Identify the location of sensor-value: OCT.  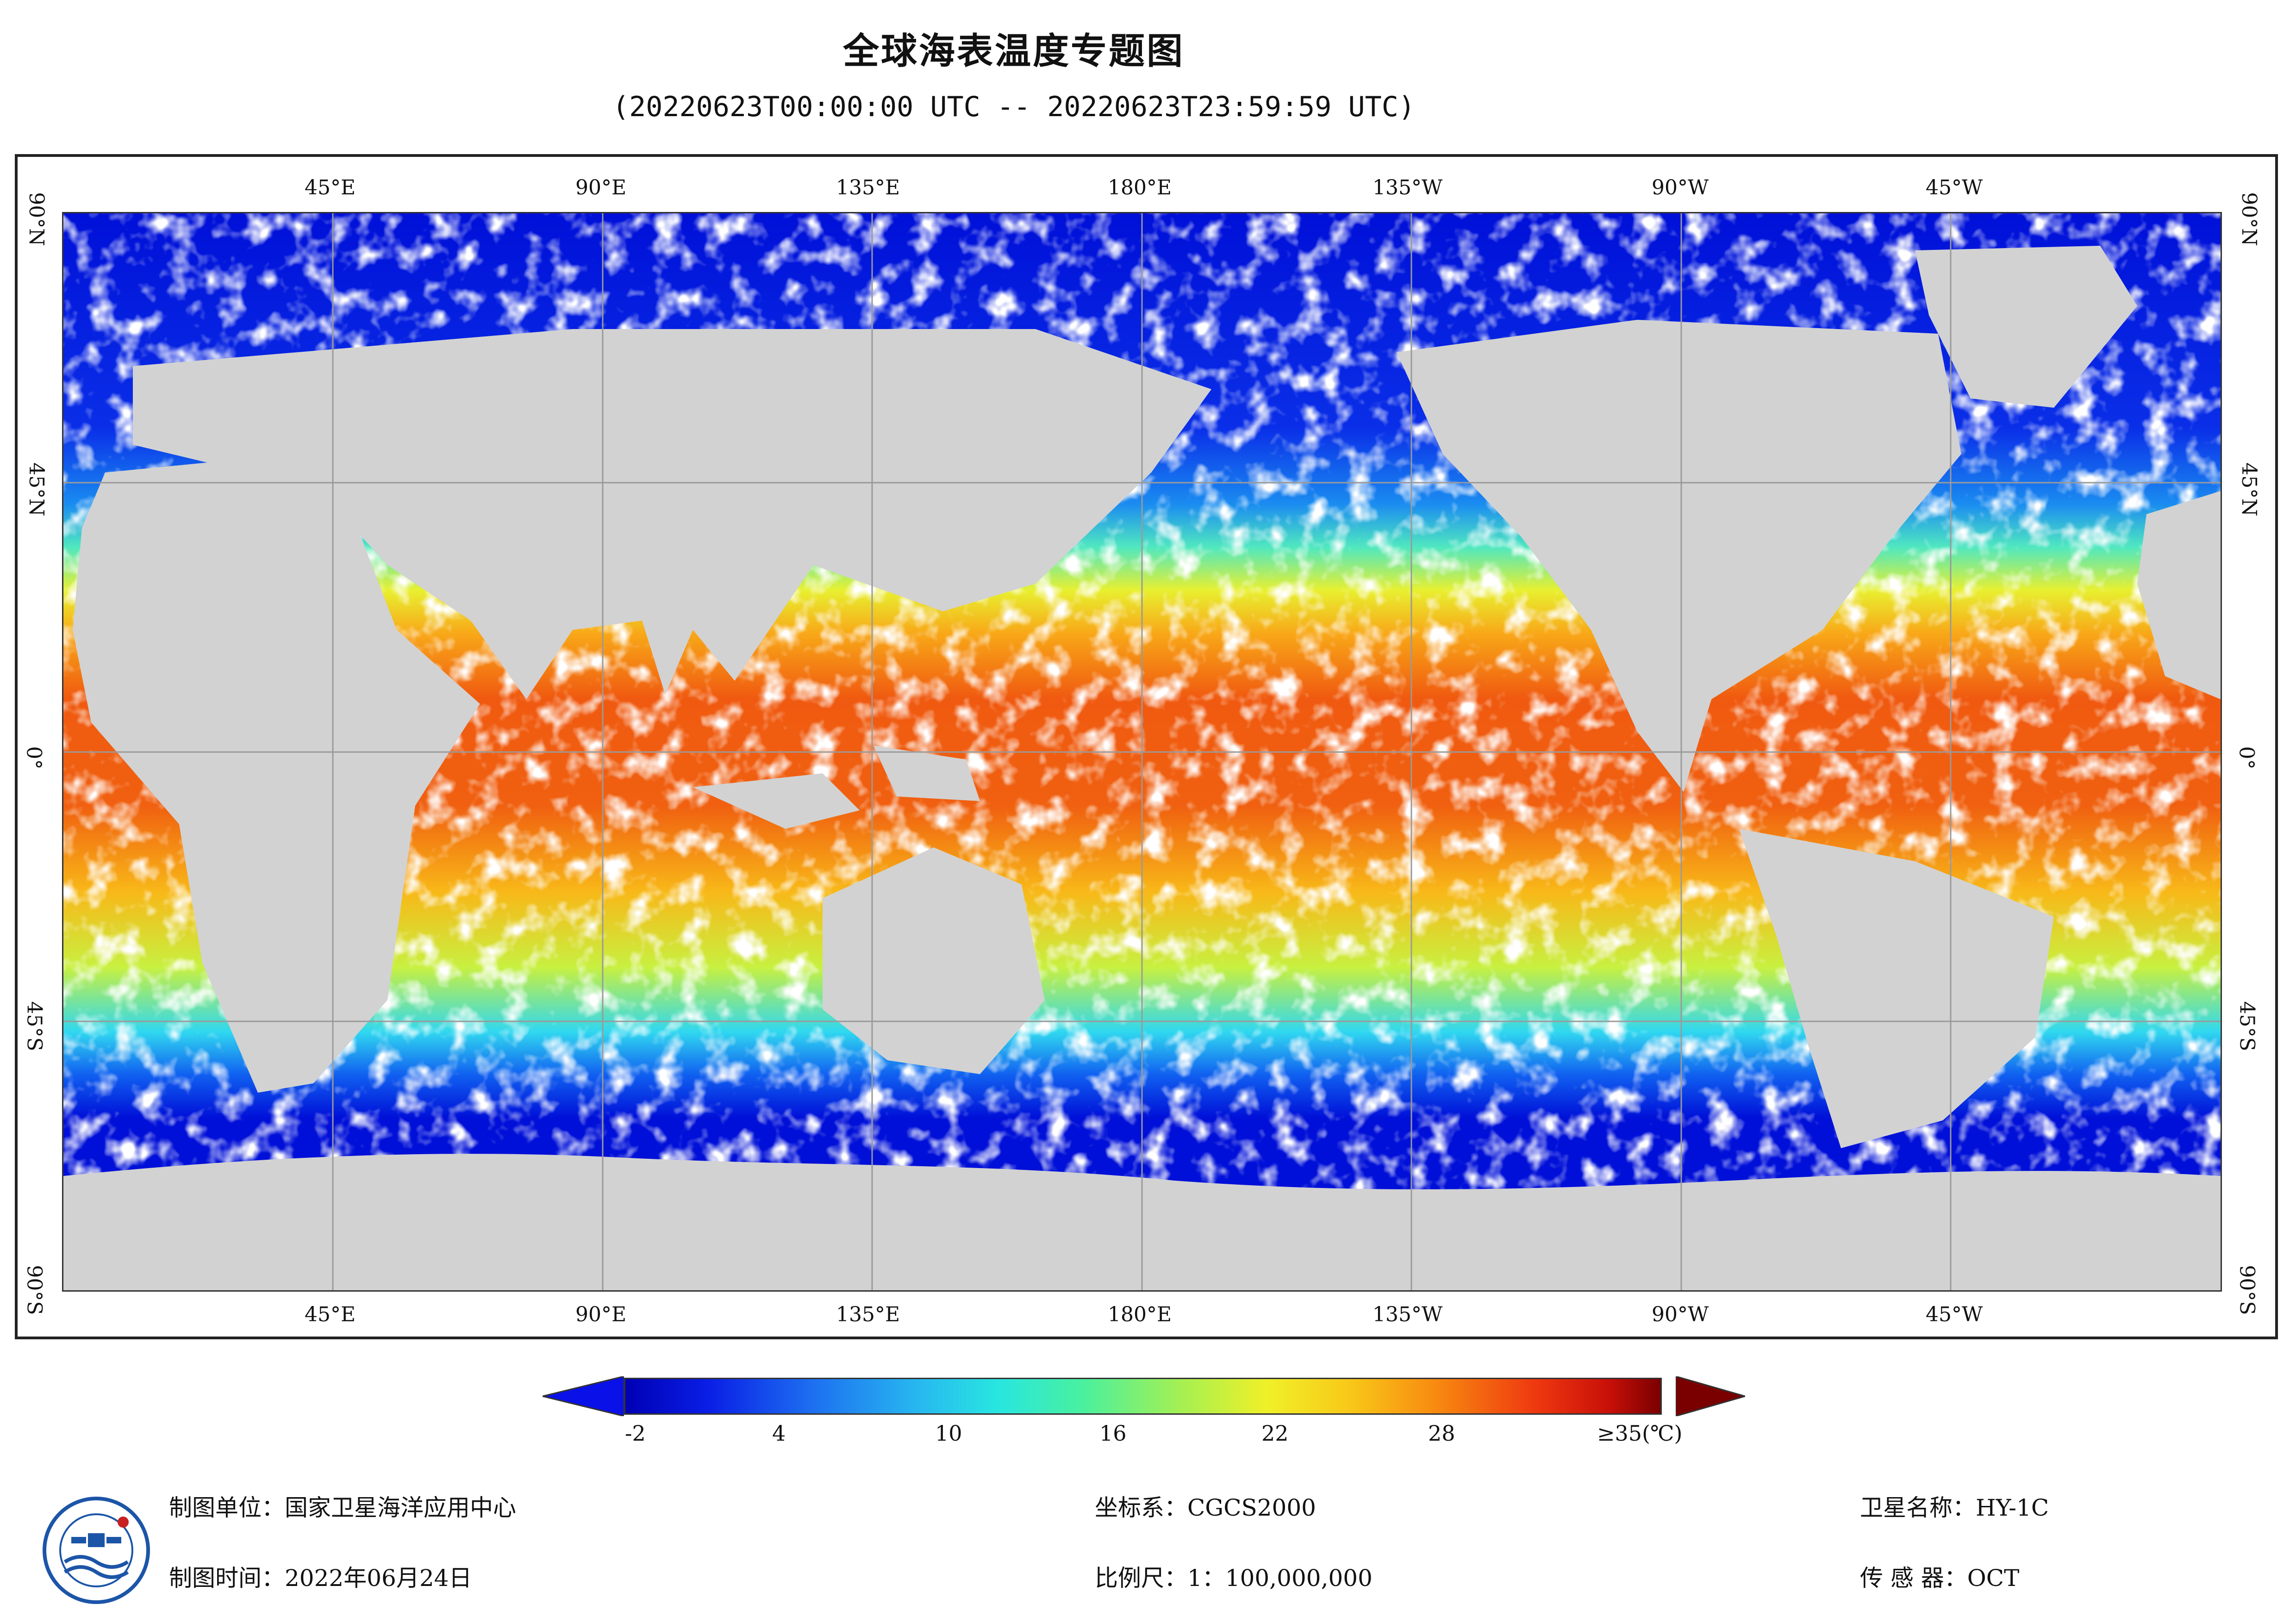
(1993, 1578).